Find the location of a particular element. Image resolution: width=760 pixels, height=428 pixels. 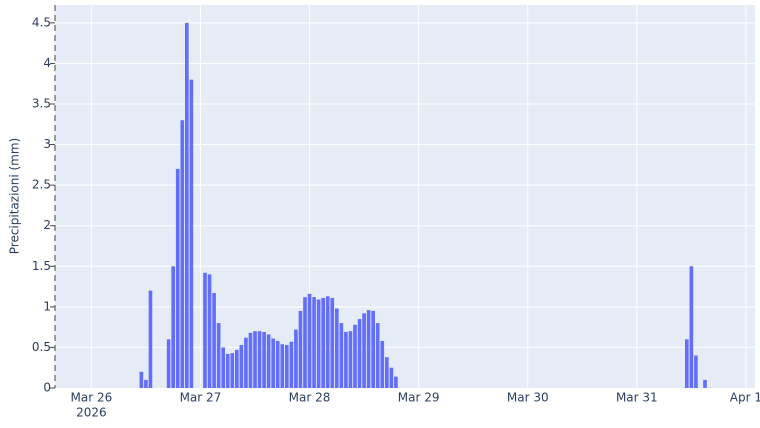

y-tick-label: 3 is located at coordinates (47, 144).